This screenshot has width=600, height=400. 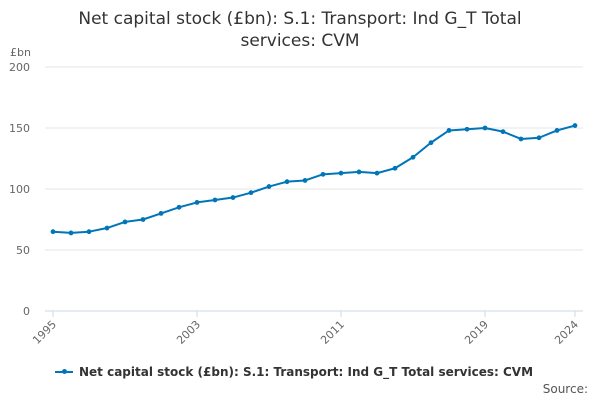 I want to click on y-tick-label: 150, so click(x=19, y=128).